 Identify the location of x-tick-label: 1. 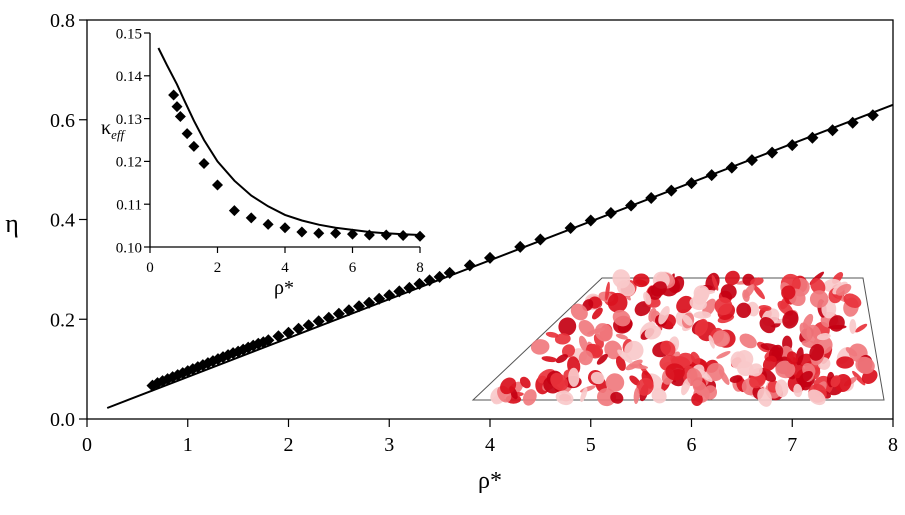
(188, 445).